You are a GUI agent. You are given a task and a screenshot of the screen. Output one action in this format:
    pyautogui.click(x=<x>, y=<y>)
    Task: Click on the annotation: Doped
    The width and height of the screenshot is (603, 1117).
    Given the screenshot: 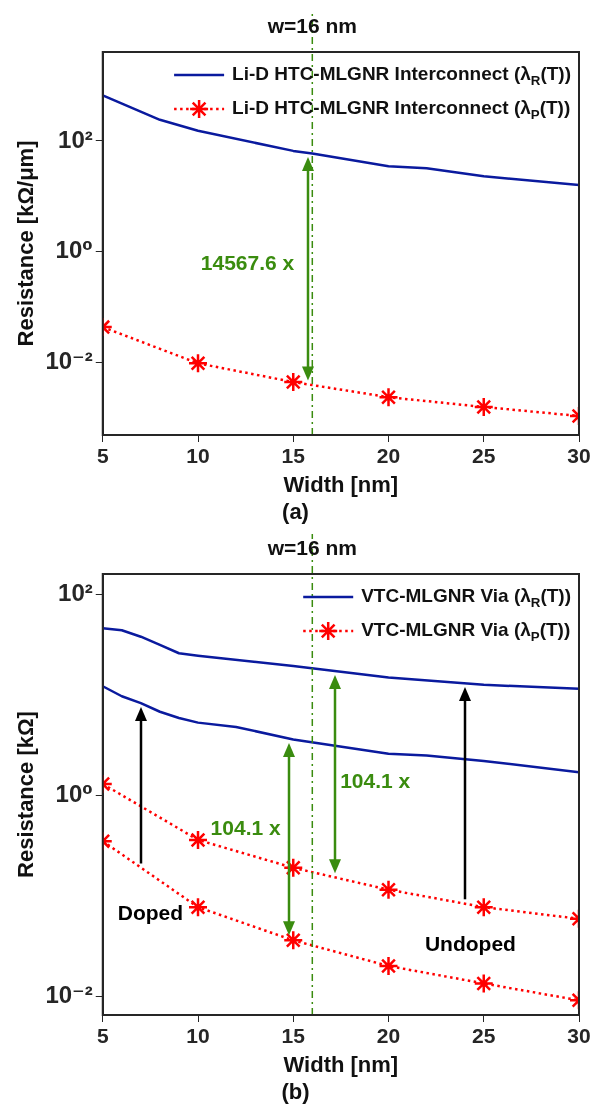 What is the action you would take?
    pyautogui.click(x=150, y=912)
    